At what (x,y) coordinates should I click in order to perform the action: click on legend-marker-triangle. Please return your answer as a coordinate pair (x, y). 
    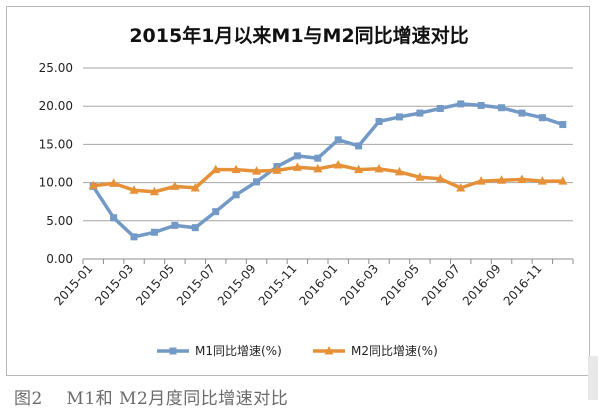
    Looking at the image, I should click on (329, 350).